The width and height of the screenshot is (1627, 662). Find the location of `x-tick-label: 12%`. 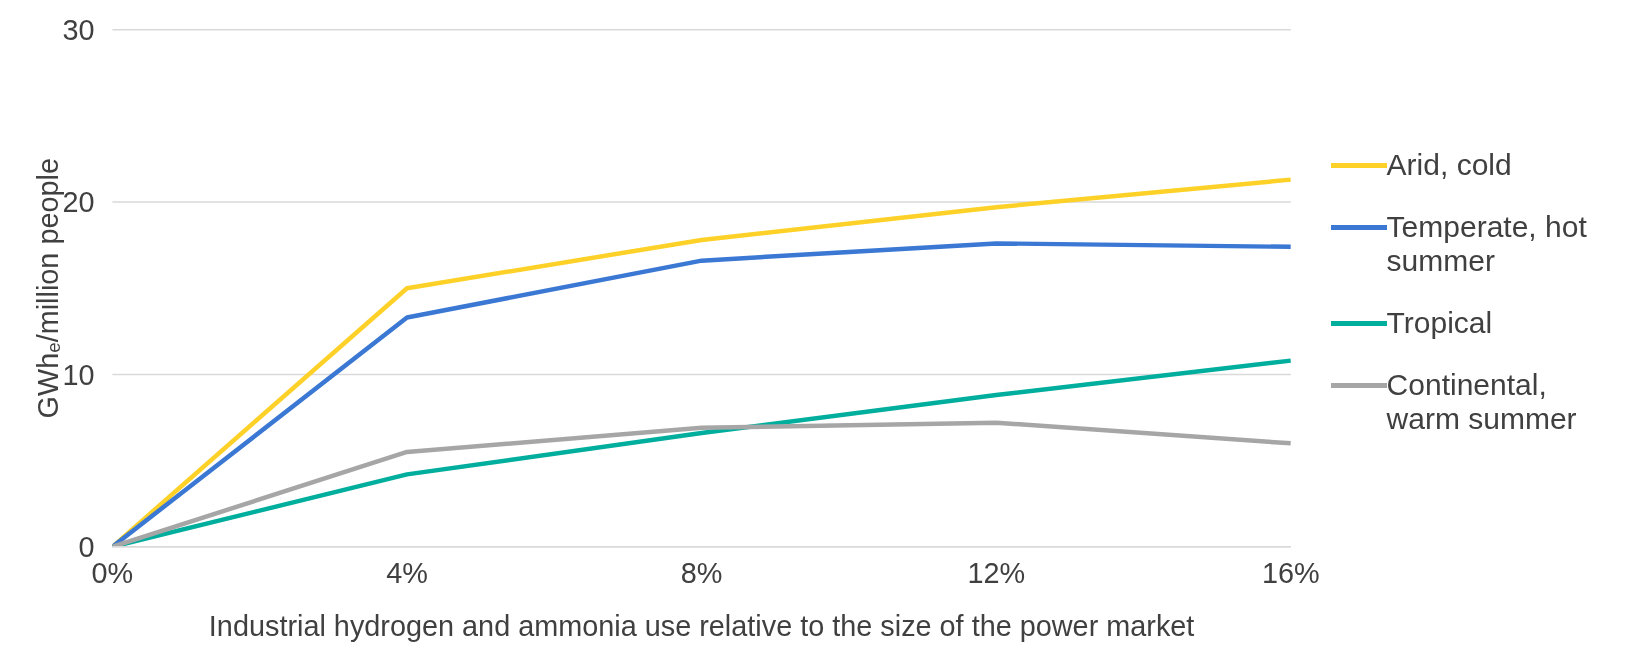

x-tick-label: 12% is located at coordinates (996, 573).